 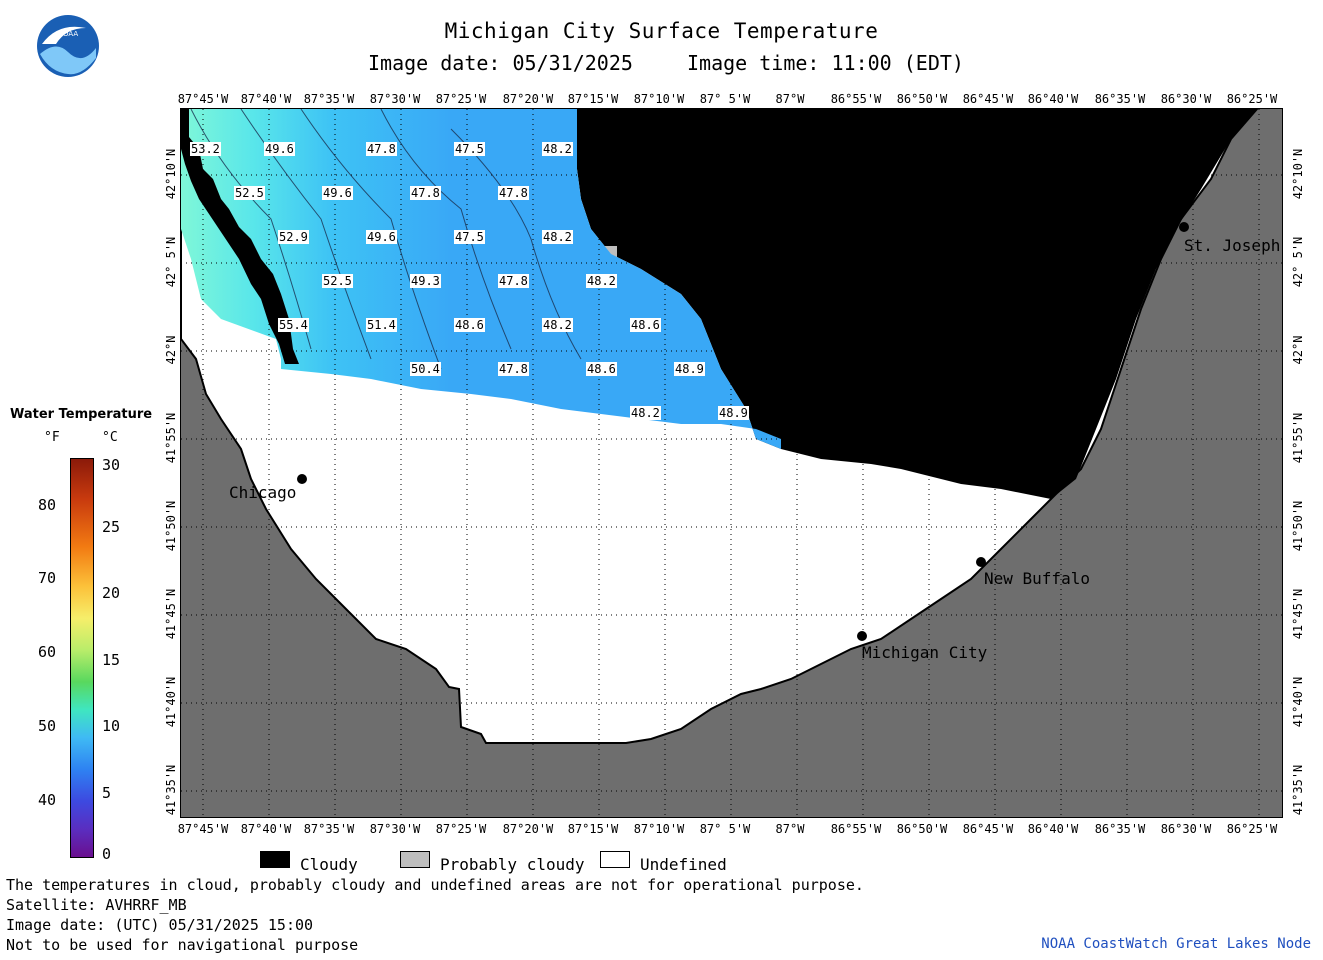 What do you see at coordinates (329, 99) in the screenshot?
I see `longitude-label: 87°35'W` at bounding box center [329, 99].